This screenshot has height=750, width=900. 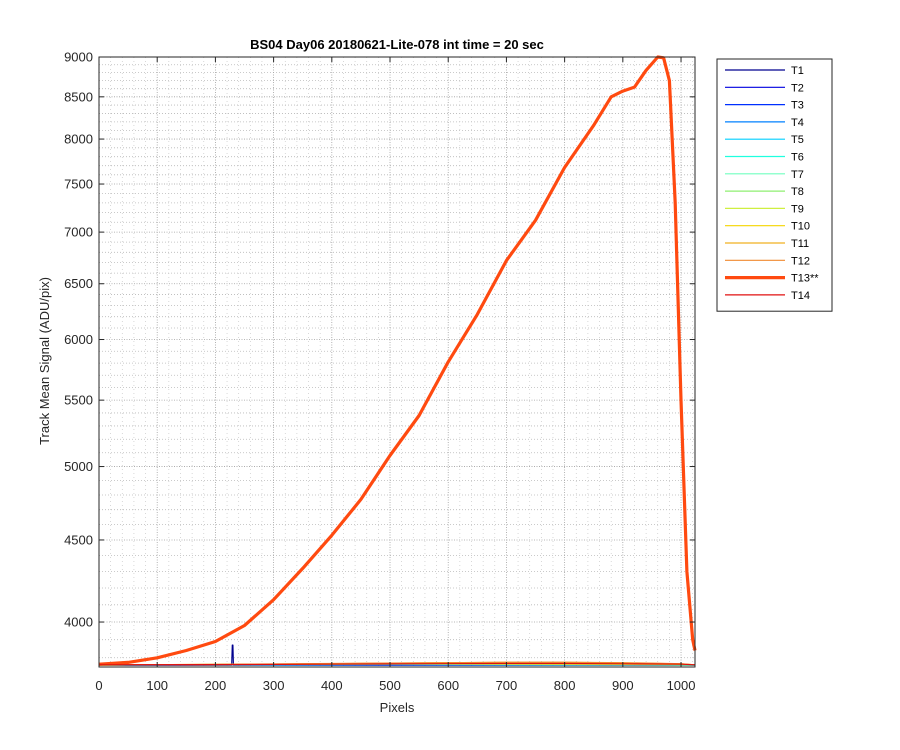 What do you see at coordinates (507, 685) in the screenshot?
I see `x-tick-label: 700` at bounding box center [507, 685].